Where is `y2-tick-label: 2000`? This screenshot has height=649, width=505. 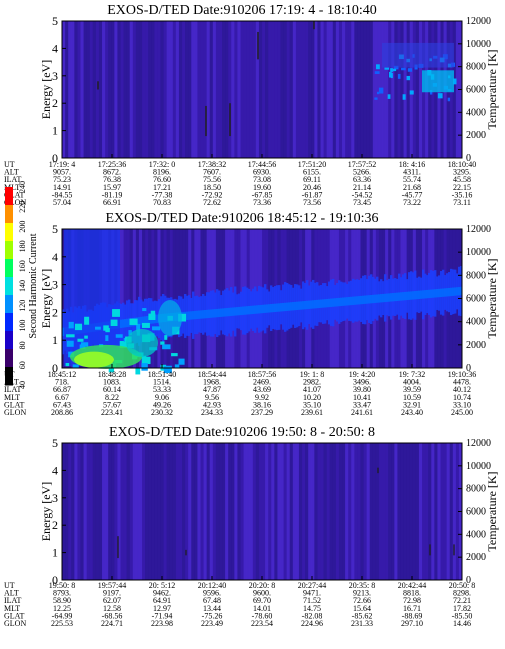 y2-tick-label: 2000 is located at coordinates (476, 135).